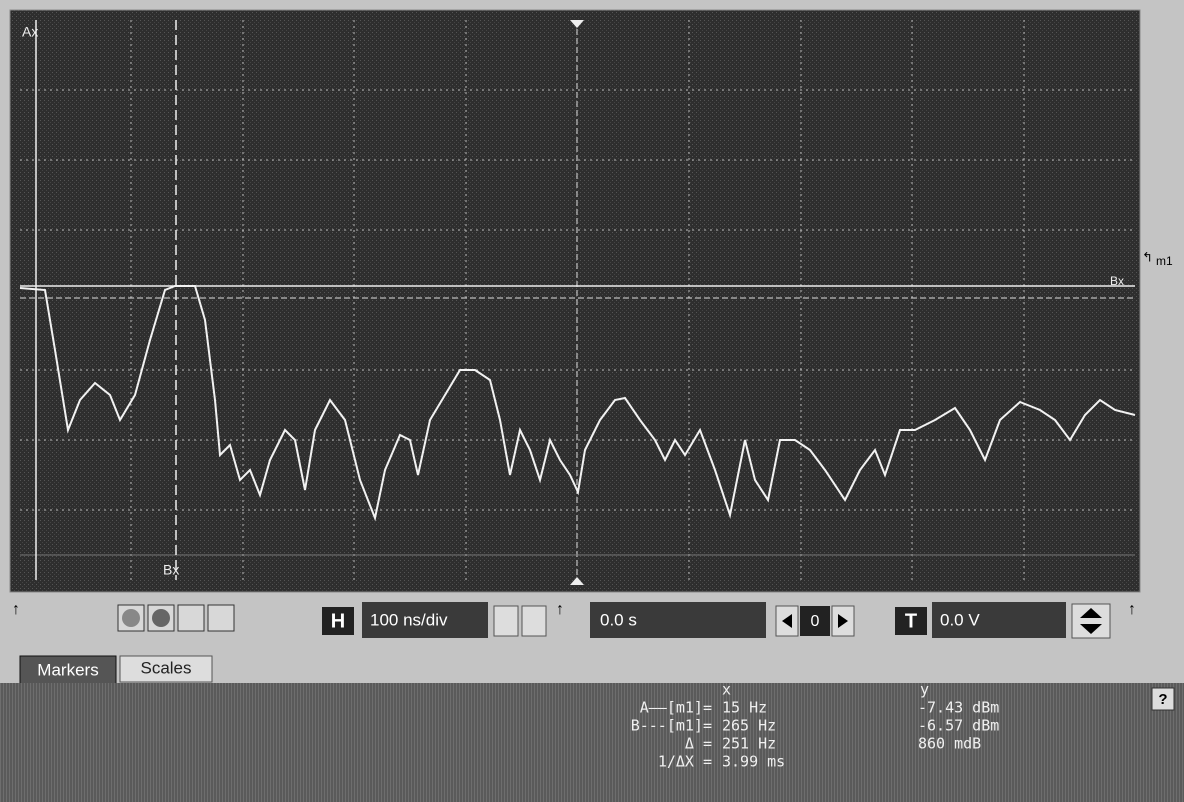  Describe the element at coordinates (753, 762) in the screenshot. I see `marker-x: 3.99 ms` at that location.